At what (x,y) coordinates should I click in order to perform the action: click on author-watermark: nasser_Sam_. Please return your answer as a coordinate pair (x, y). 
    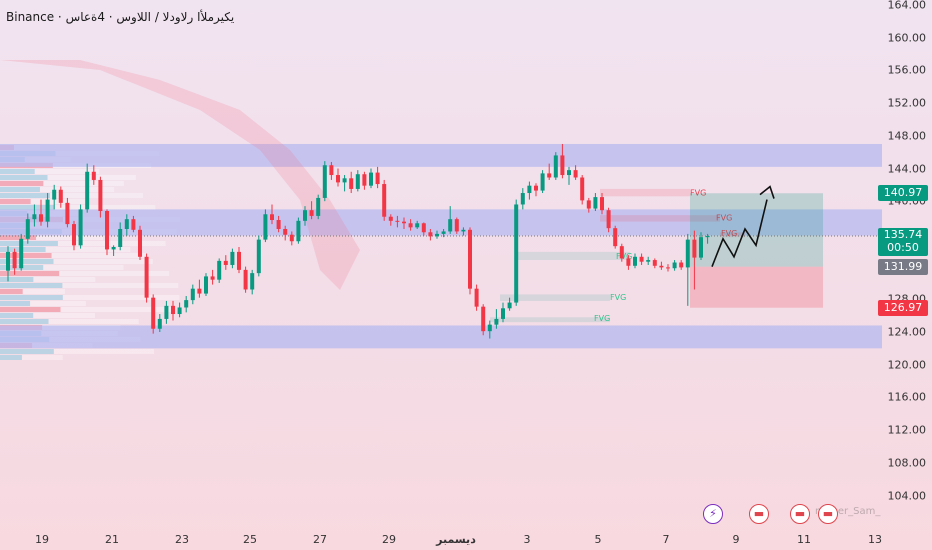
    Looking at the image, I should click on (848, 511).